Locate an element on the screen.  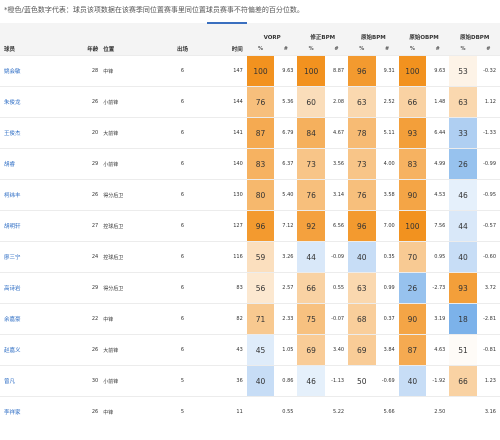
vorp-percentile-cell: 71 is located at coordinates (260, 319).